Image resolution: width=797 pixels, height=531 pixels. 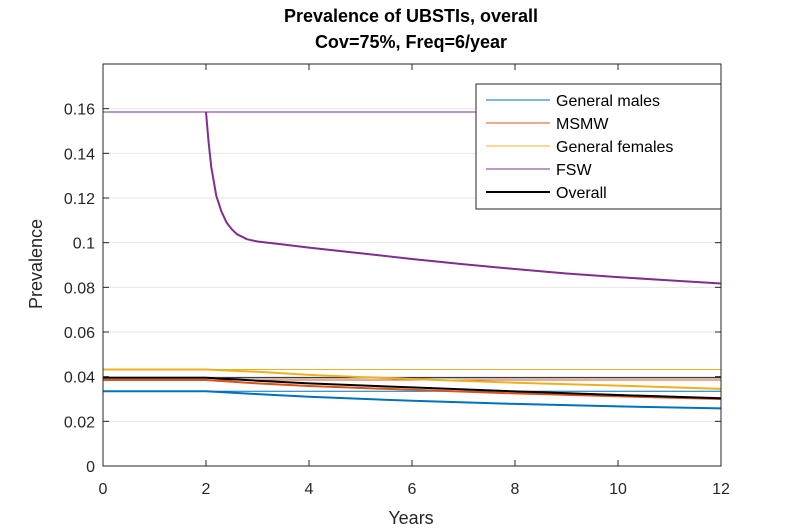 I want to click on x-tick-label: 6, so click(x=412, y=489).